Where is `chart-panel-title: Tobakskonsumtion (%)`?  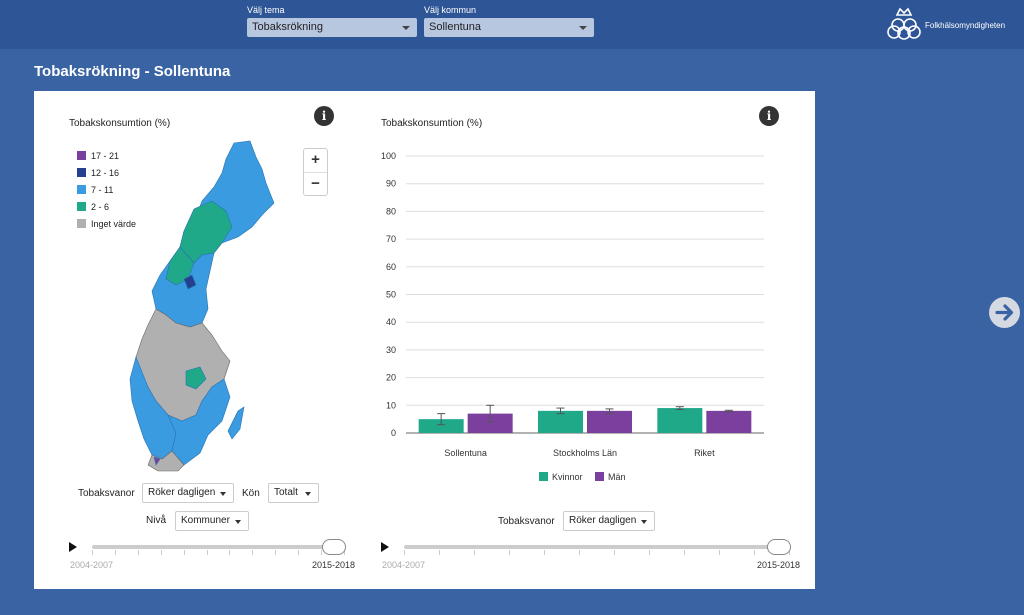
chart-panel-title: Tobakskonsumtion (%) is located at coordinates (432, 123).